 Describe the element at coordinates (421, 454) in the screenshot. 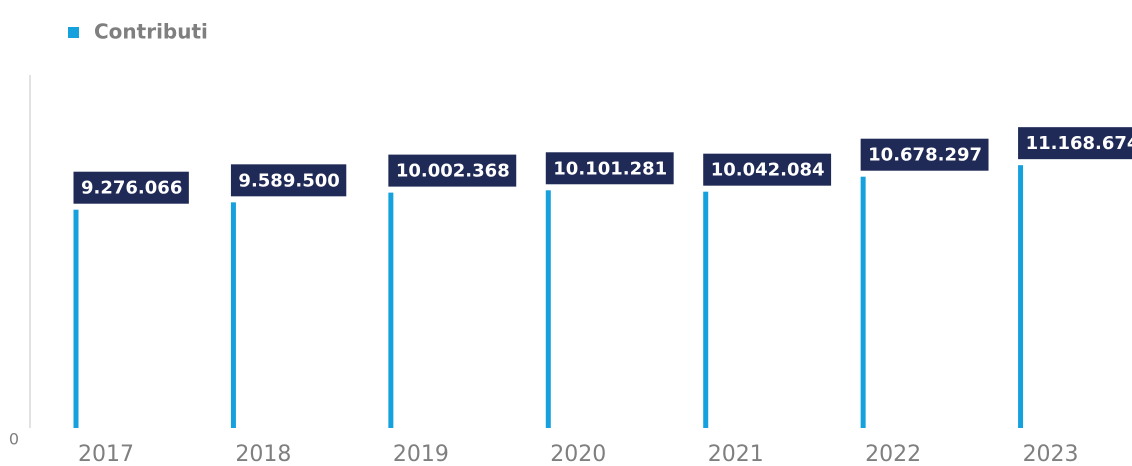

I see `x-tick-label: 2019` at that location.